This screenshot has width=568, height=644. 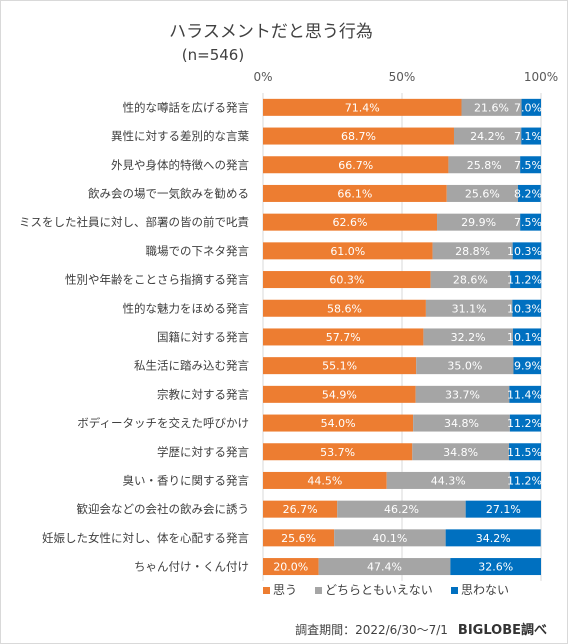 What do you see at coordinates (324, 480) in the screenshot?
I see `data-label: 44.5%` at bounding box center [324, 480].